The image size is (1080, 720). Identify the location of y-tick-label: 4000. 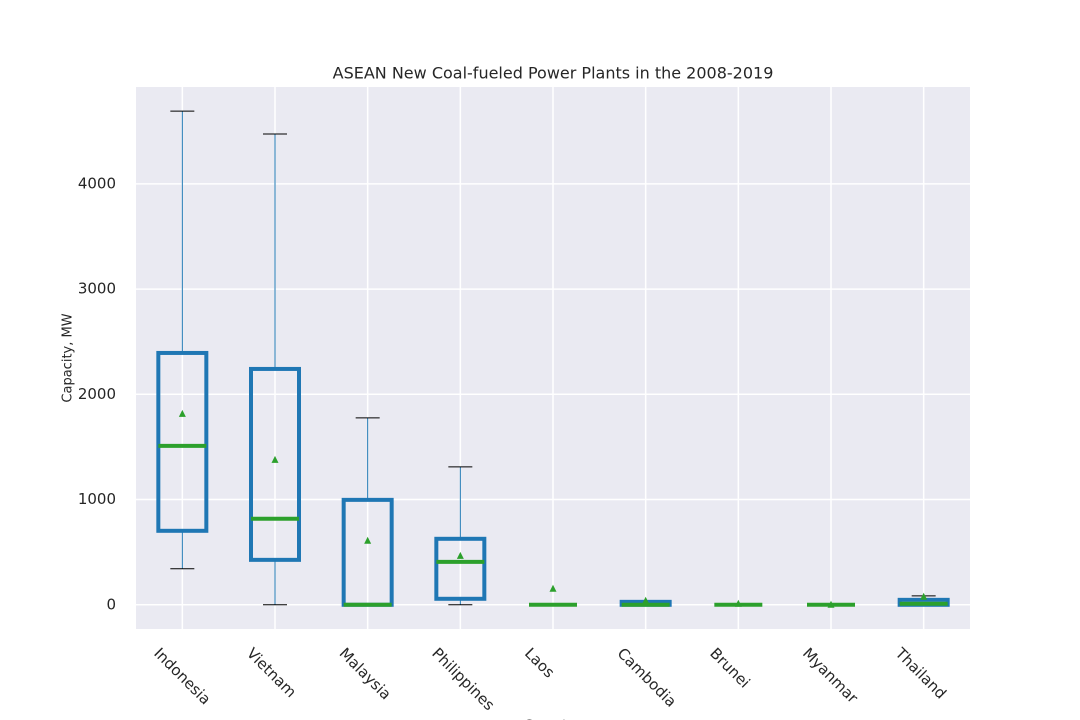
(97, 183).